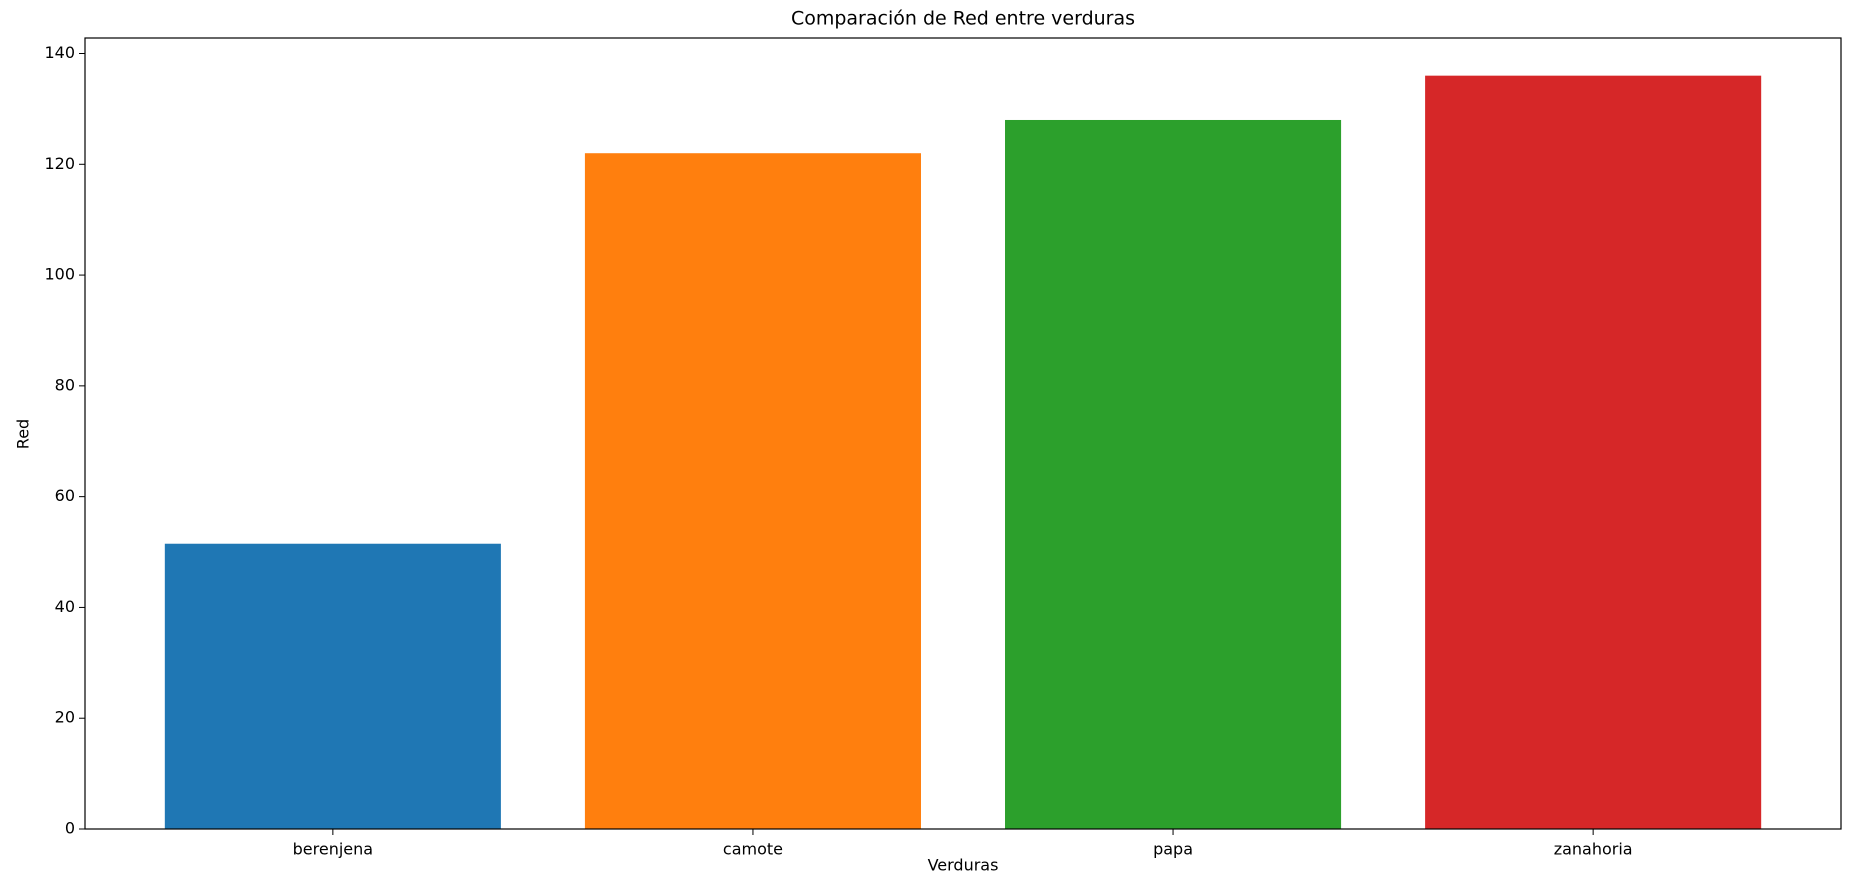 Image resolution: width=1850 pixels, height=874 pixels. Describe the element at coordinates (65, 495) in the screenshot. I see `y-tick-label: 60` at that location.